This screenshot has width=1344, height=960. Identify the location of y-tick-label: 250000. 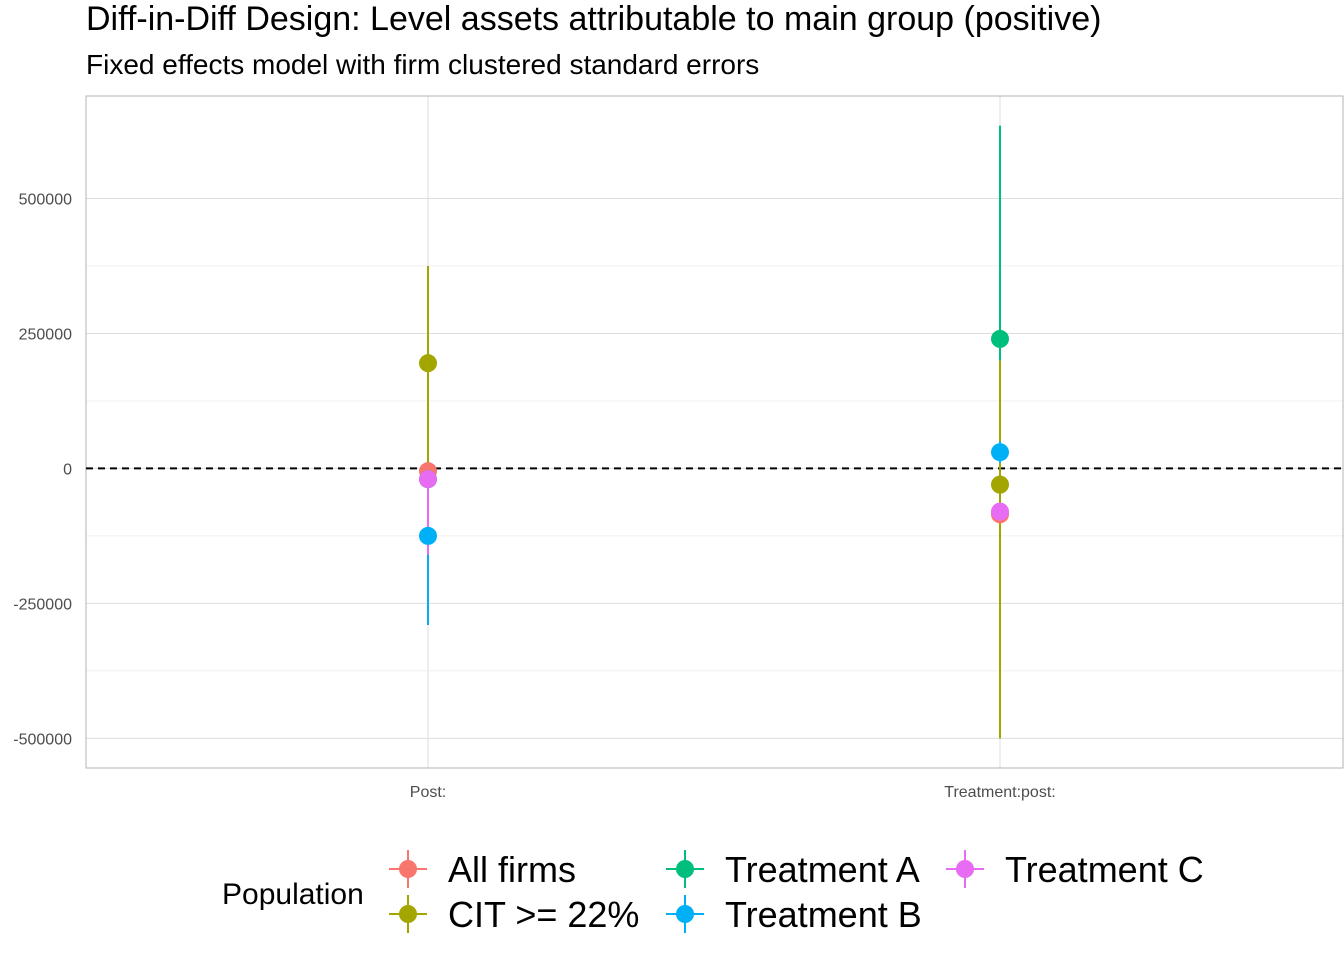
(45, 334).